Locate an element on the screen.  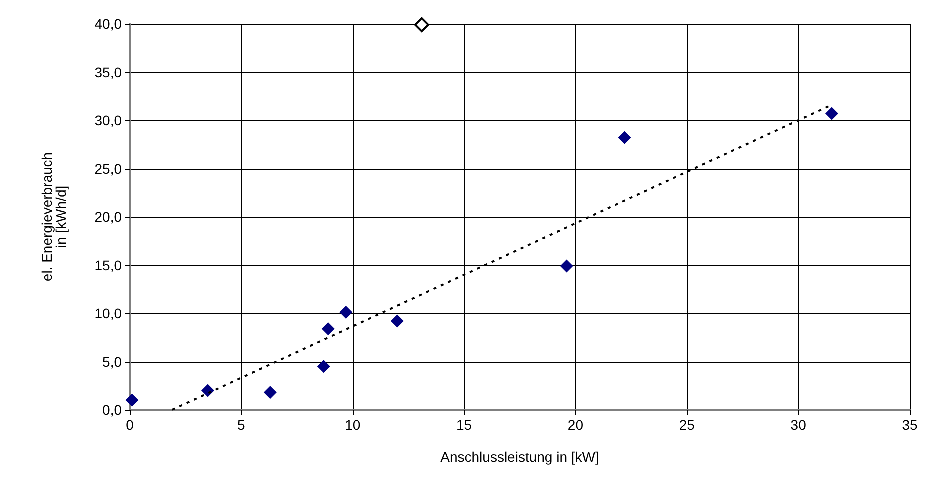
x-tick-label: 10 is located at coordinates (353, 425).